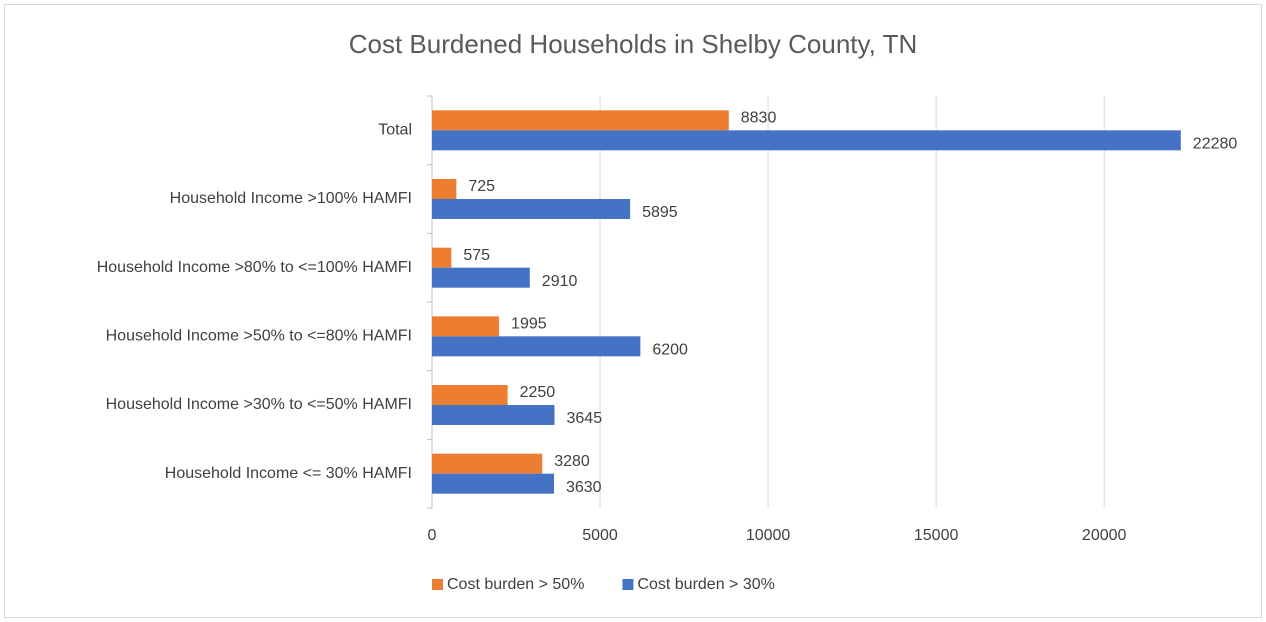  Describe the element at coordinates (259, 404) in the screenshot. I see `y-tick-label: Household Income >30% to <=50% HAMFI` at that location.